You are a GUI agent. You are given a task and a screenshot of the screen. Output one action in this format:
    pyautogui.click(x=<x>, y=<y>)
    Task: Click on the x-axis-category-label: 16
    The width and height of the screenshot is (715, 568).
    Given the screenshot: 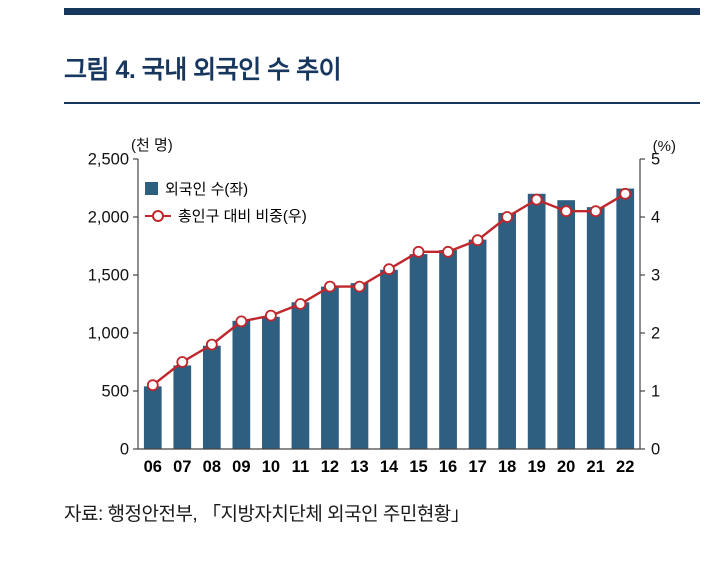 What is the action you would take?
    pyautogui.click(x=448, y=467)
    